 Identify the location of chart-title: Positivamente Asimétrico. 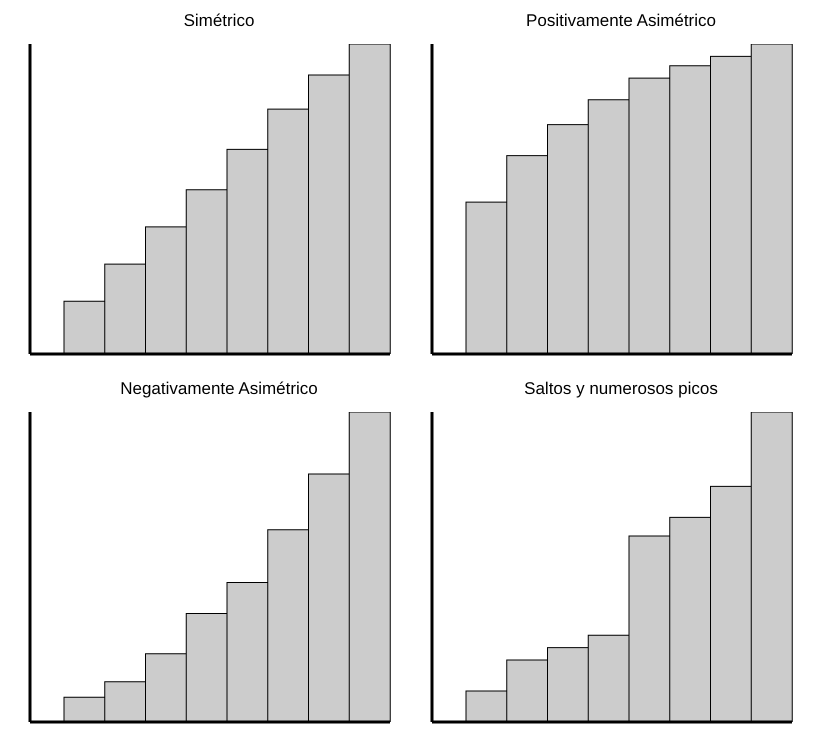
(621, 21).